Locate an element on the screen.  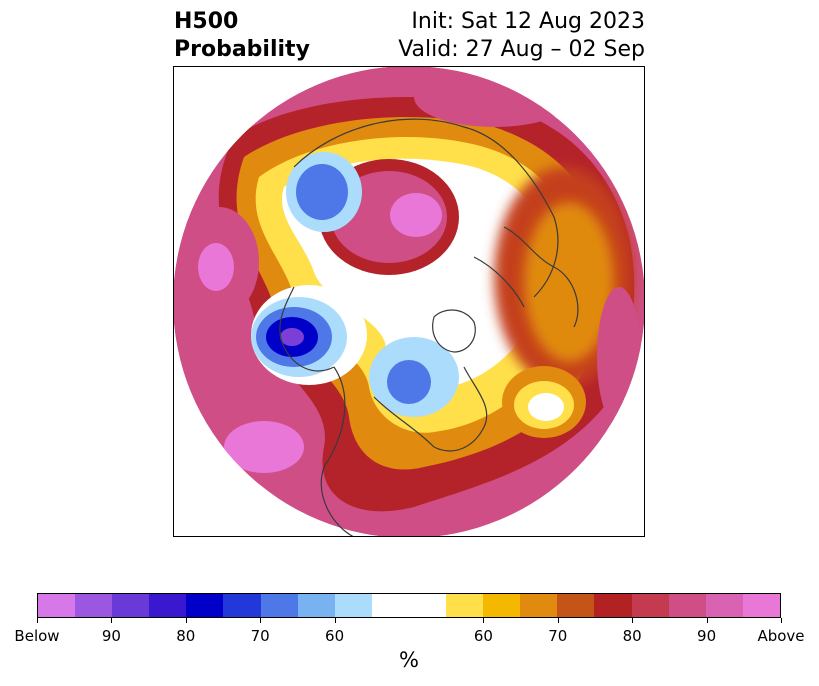
title-product: Probability is located at coordinates (242, 49).